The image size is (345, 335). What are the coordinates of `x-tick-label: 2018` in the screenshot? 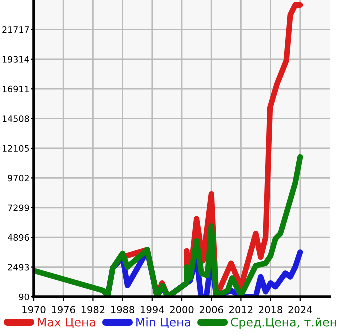 It's located at (271, 310).